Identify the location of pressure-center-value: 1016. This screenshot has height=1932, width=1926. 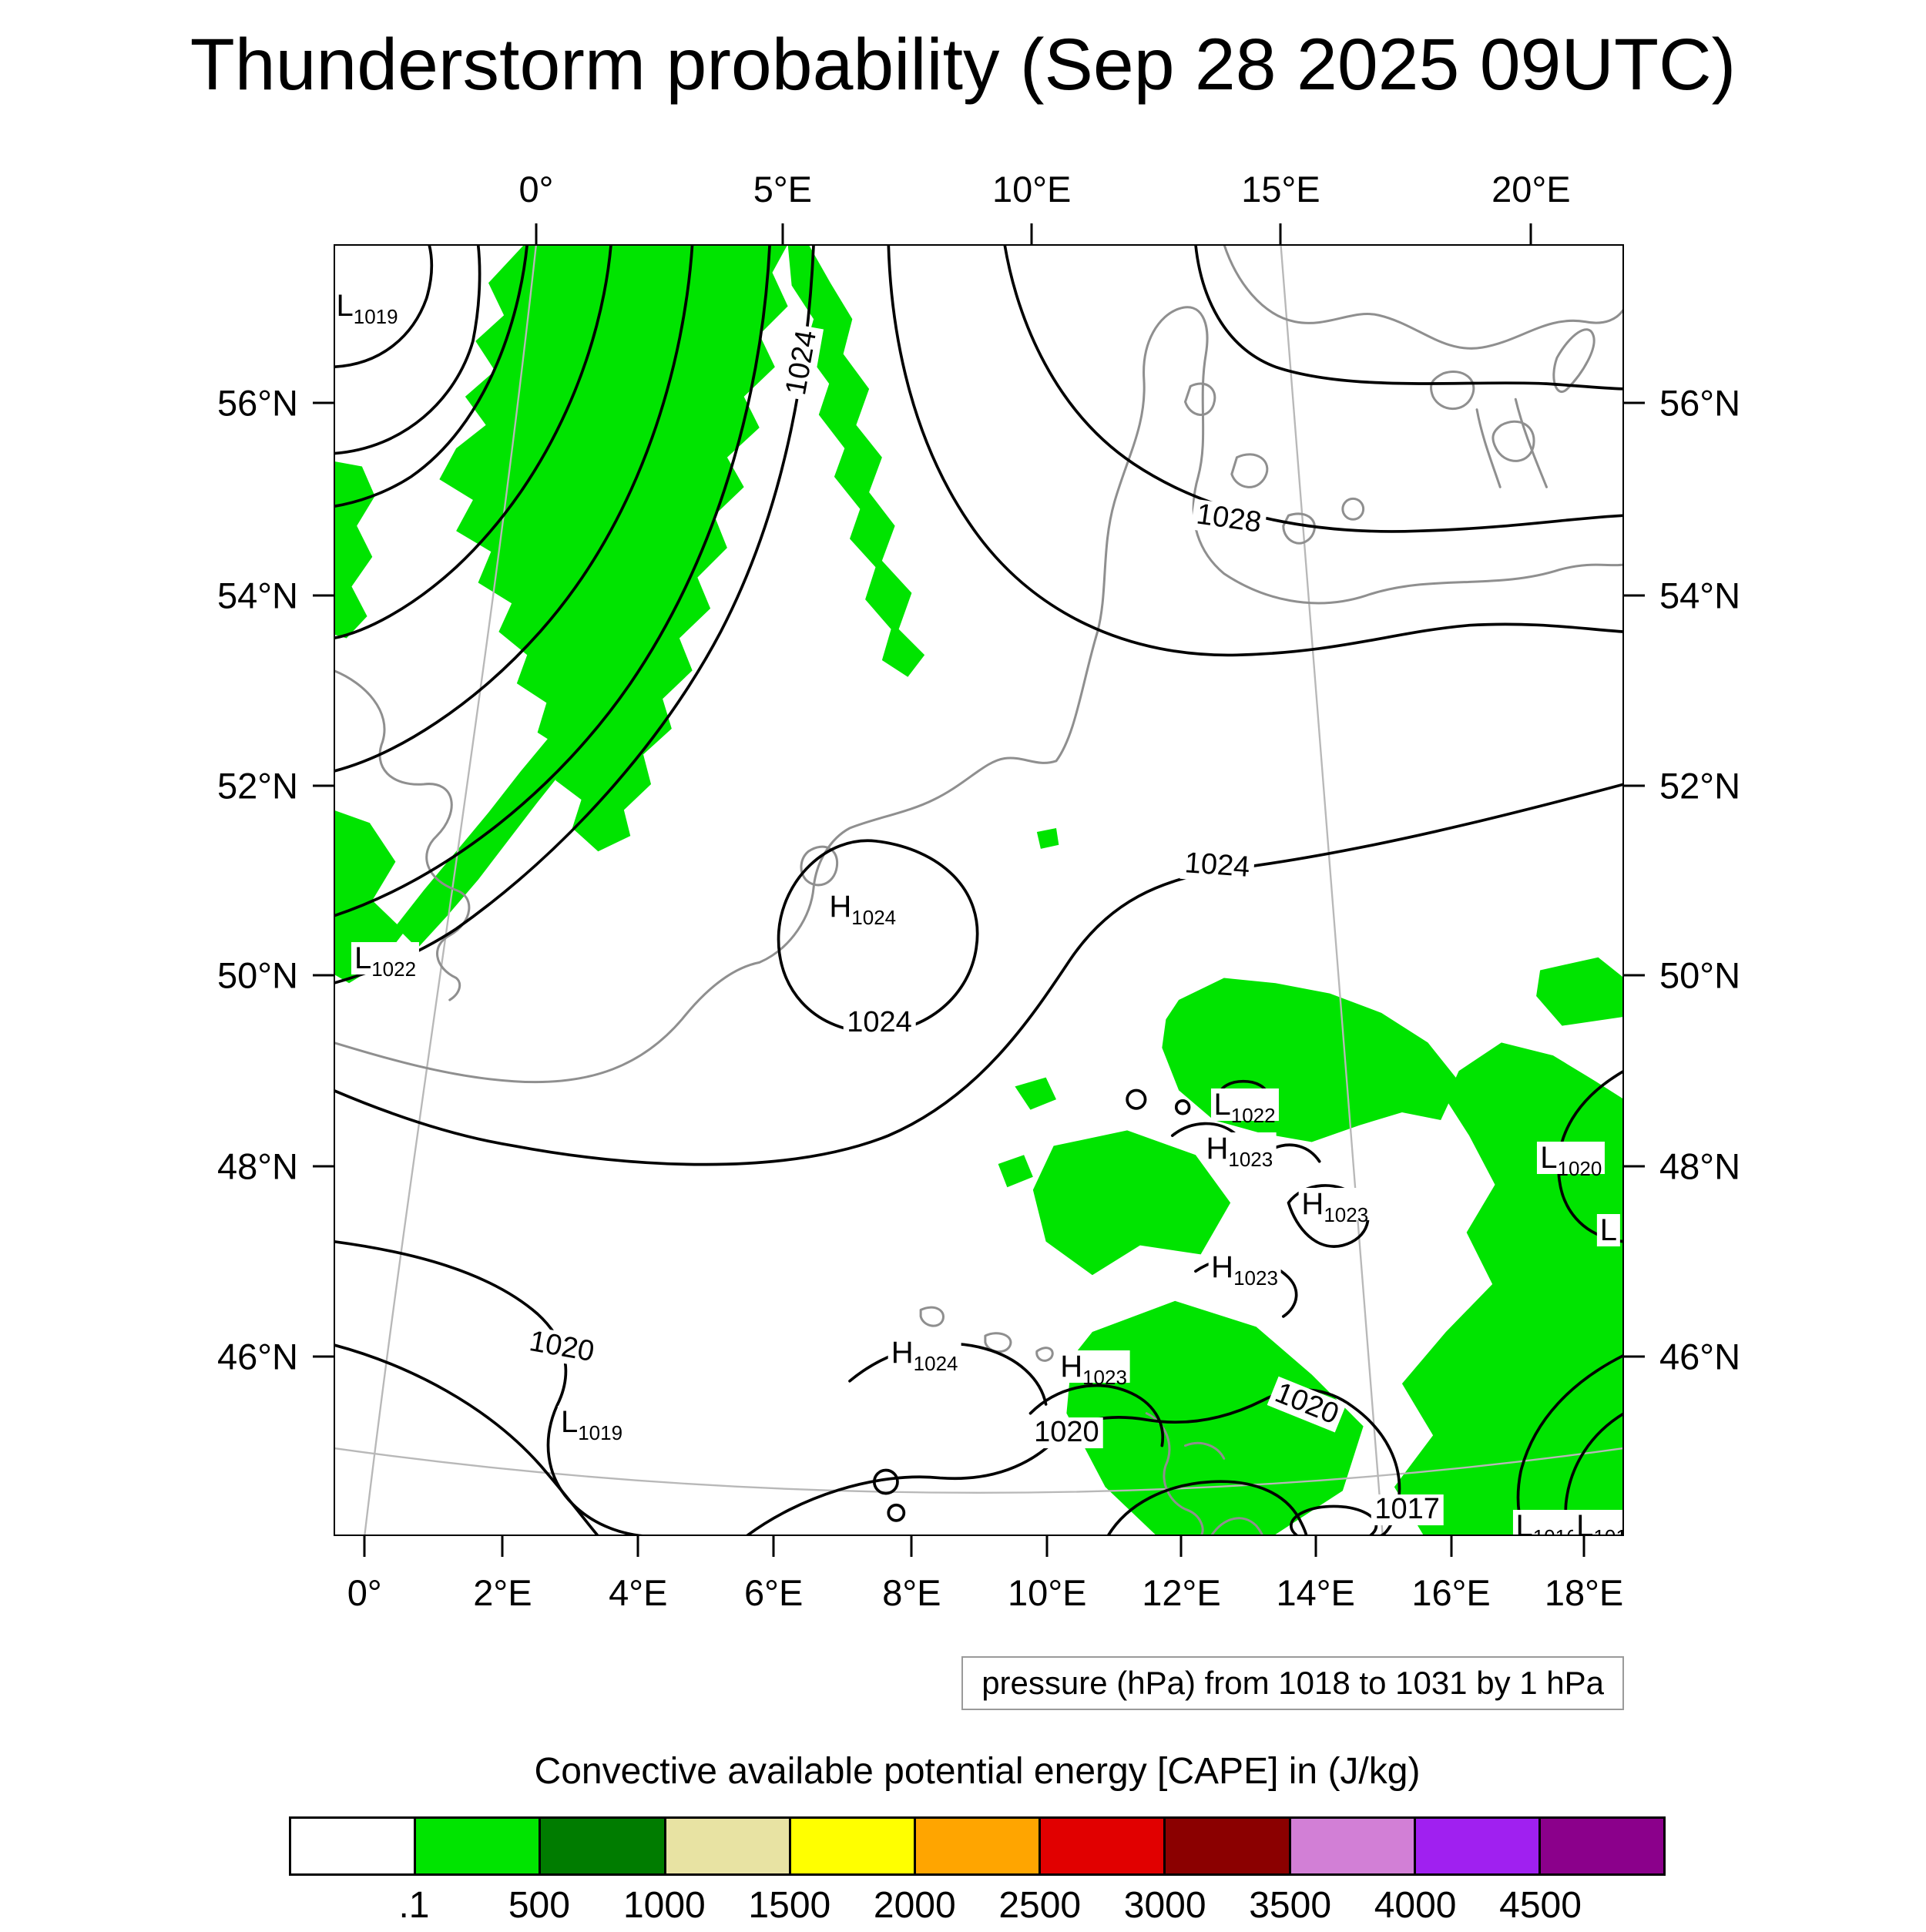
(1555, 1530).